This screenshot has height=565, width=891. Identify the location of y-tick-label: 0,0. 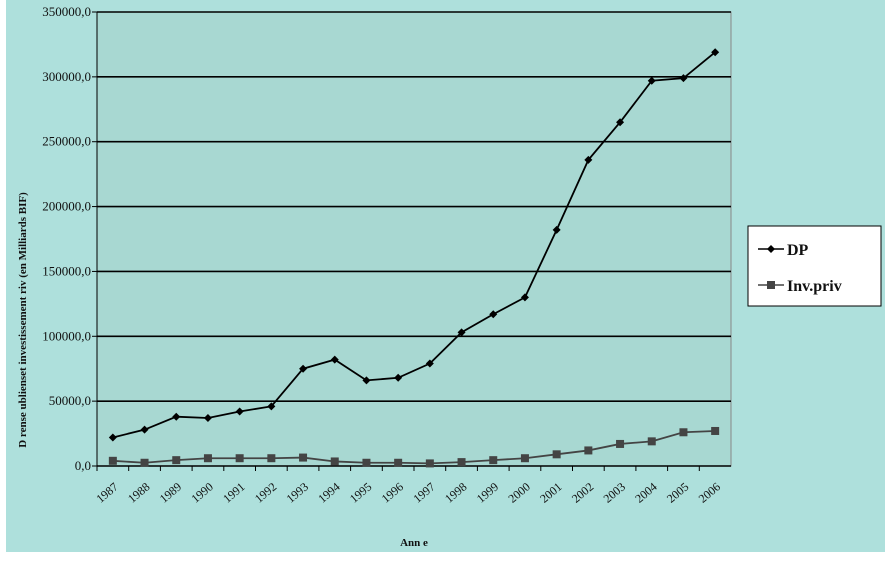
(83, 465).